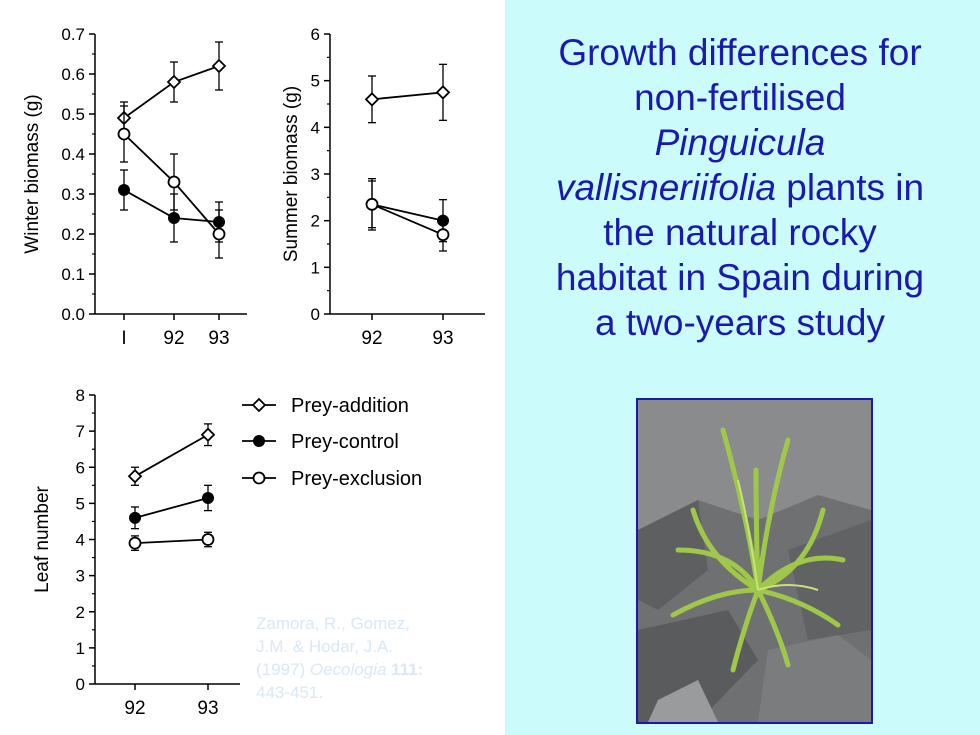 The image size is (980, 735). What do you see at coordinates (315, 127) in the screenshot?
I see `chart2-ytick-label: 4` at bounding box center [315, 127].